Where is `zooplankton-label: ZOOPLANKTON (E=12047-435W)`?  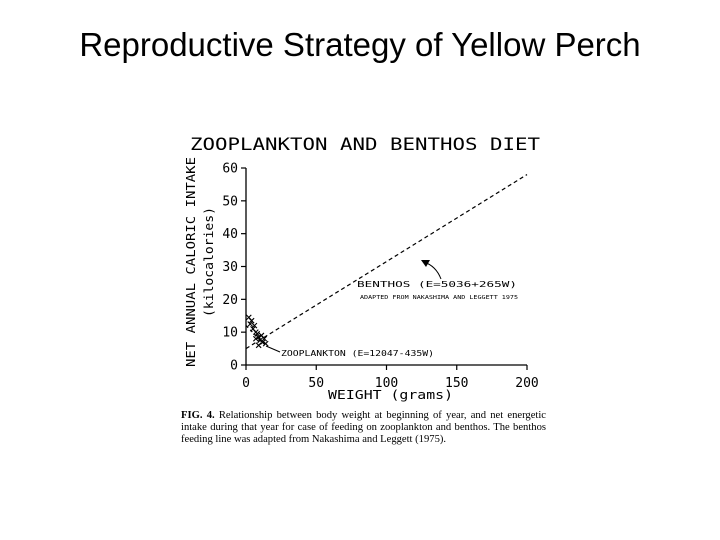
zooplankton-label: ZOOPLANKTON (E=12047-435W) is located at coordinates (357, 353).